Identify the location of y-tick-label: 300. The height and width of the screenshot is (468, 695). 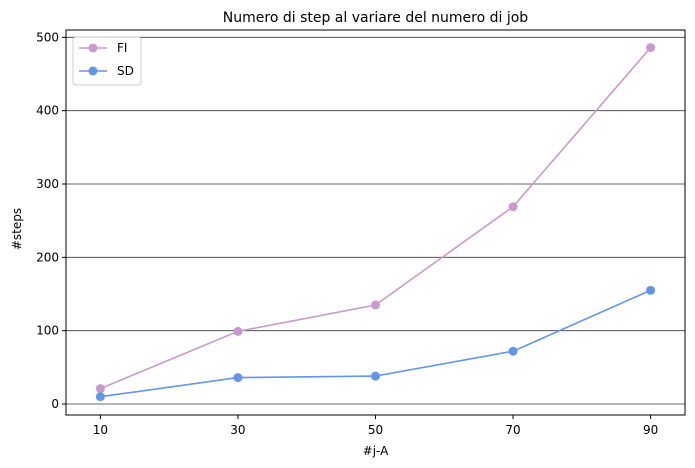
(47, 184).